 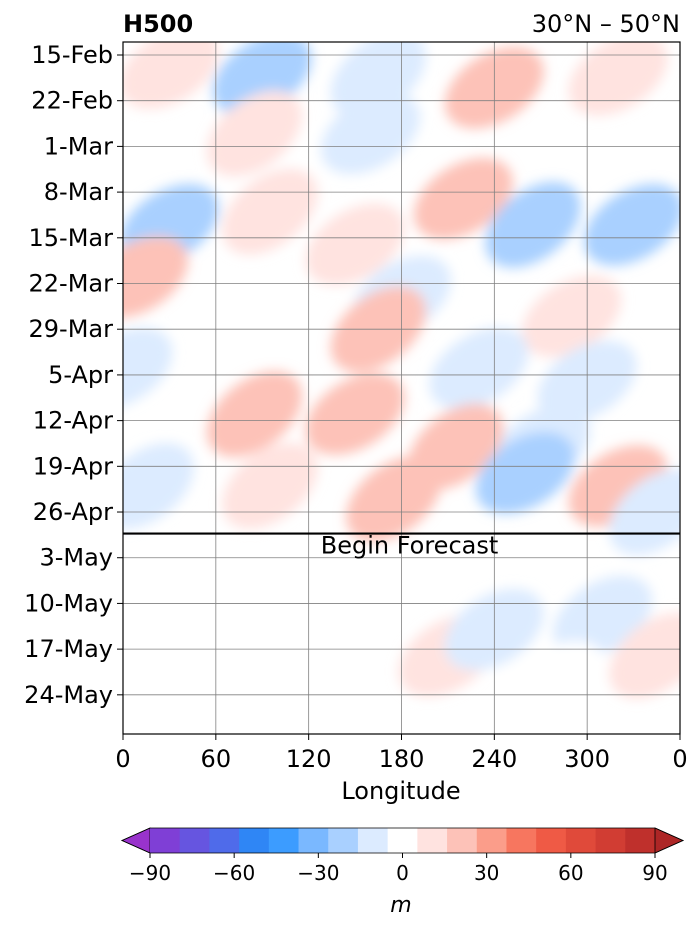 What do you see at coordinates (72, 55) in the screenshot?
I see `y-tick-label: 15-Feb` at bounding box center [72, 55].